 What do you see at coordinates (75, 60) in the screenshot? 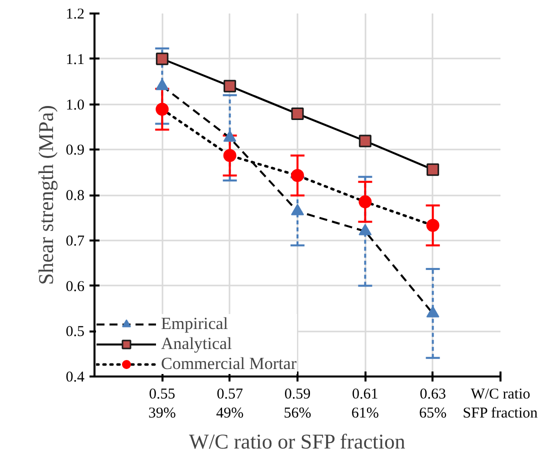
I see `y-tick-label: 1.1` at bounding box center [75, 60].